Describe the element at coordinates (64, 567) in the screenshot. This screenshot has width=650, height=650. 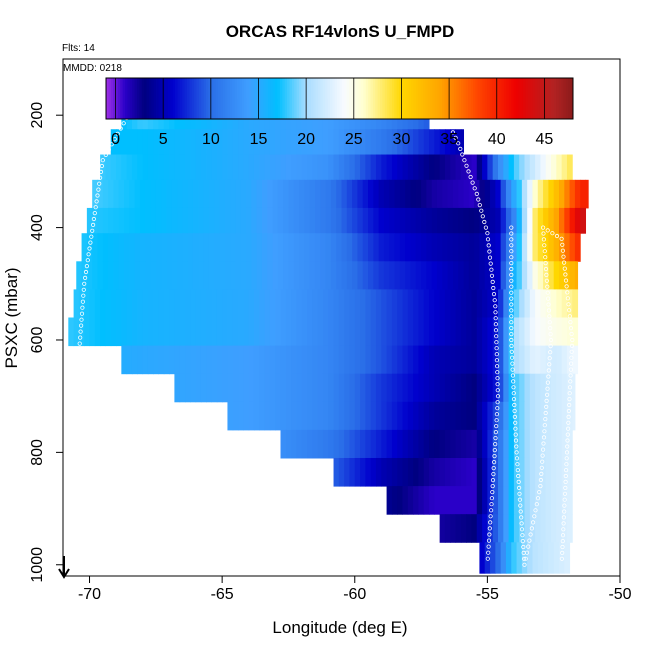
I see `direction-arrow-icon` at that location.